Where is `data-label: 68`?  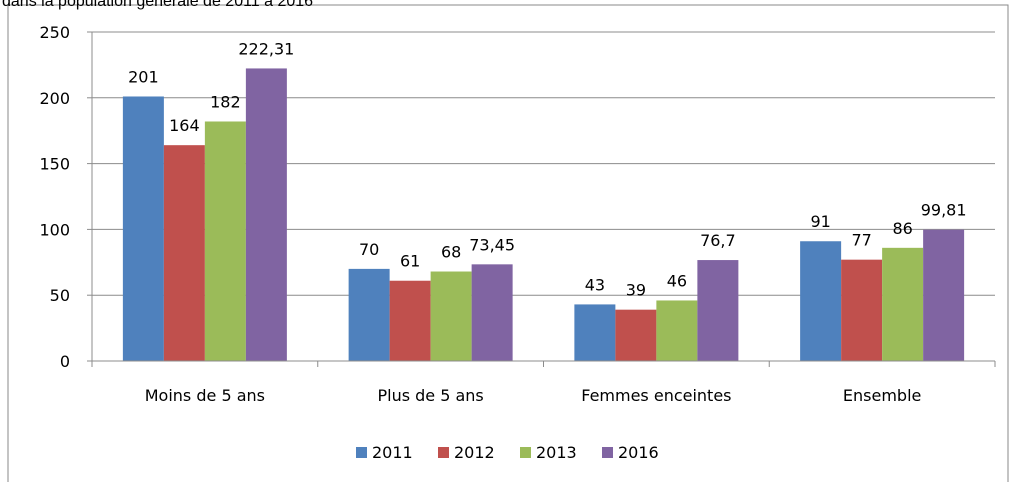
data-label: 68 is located at coordinates (451, 252).